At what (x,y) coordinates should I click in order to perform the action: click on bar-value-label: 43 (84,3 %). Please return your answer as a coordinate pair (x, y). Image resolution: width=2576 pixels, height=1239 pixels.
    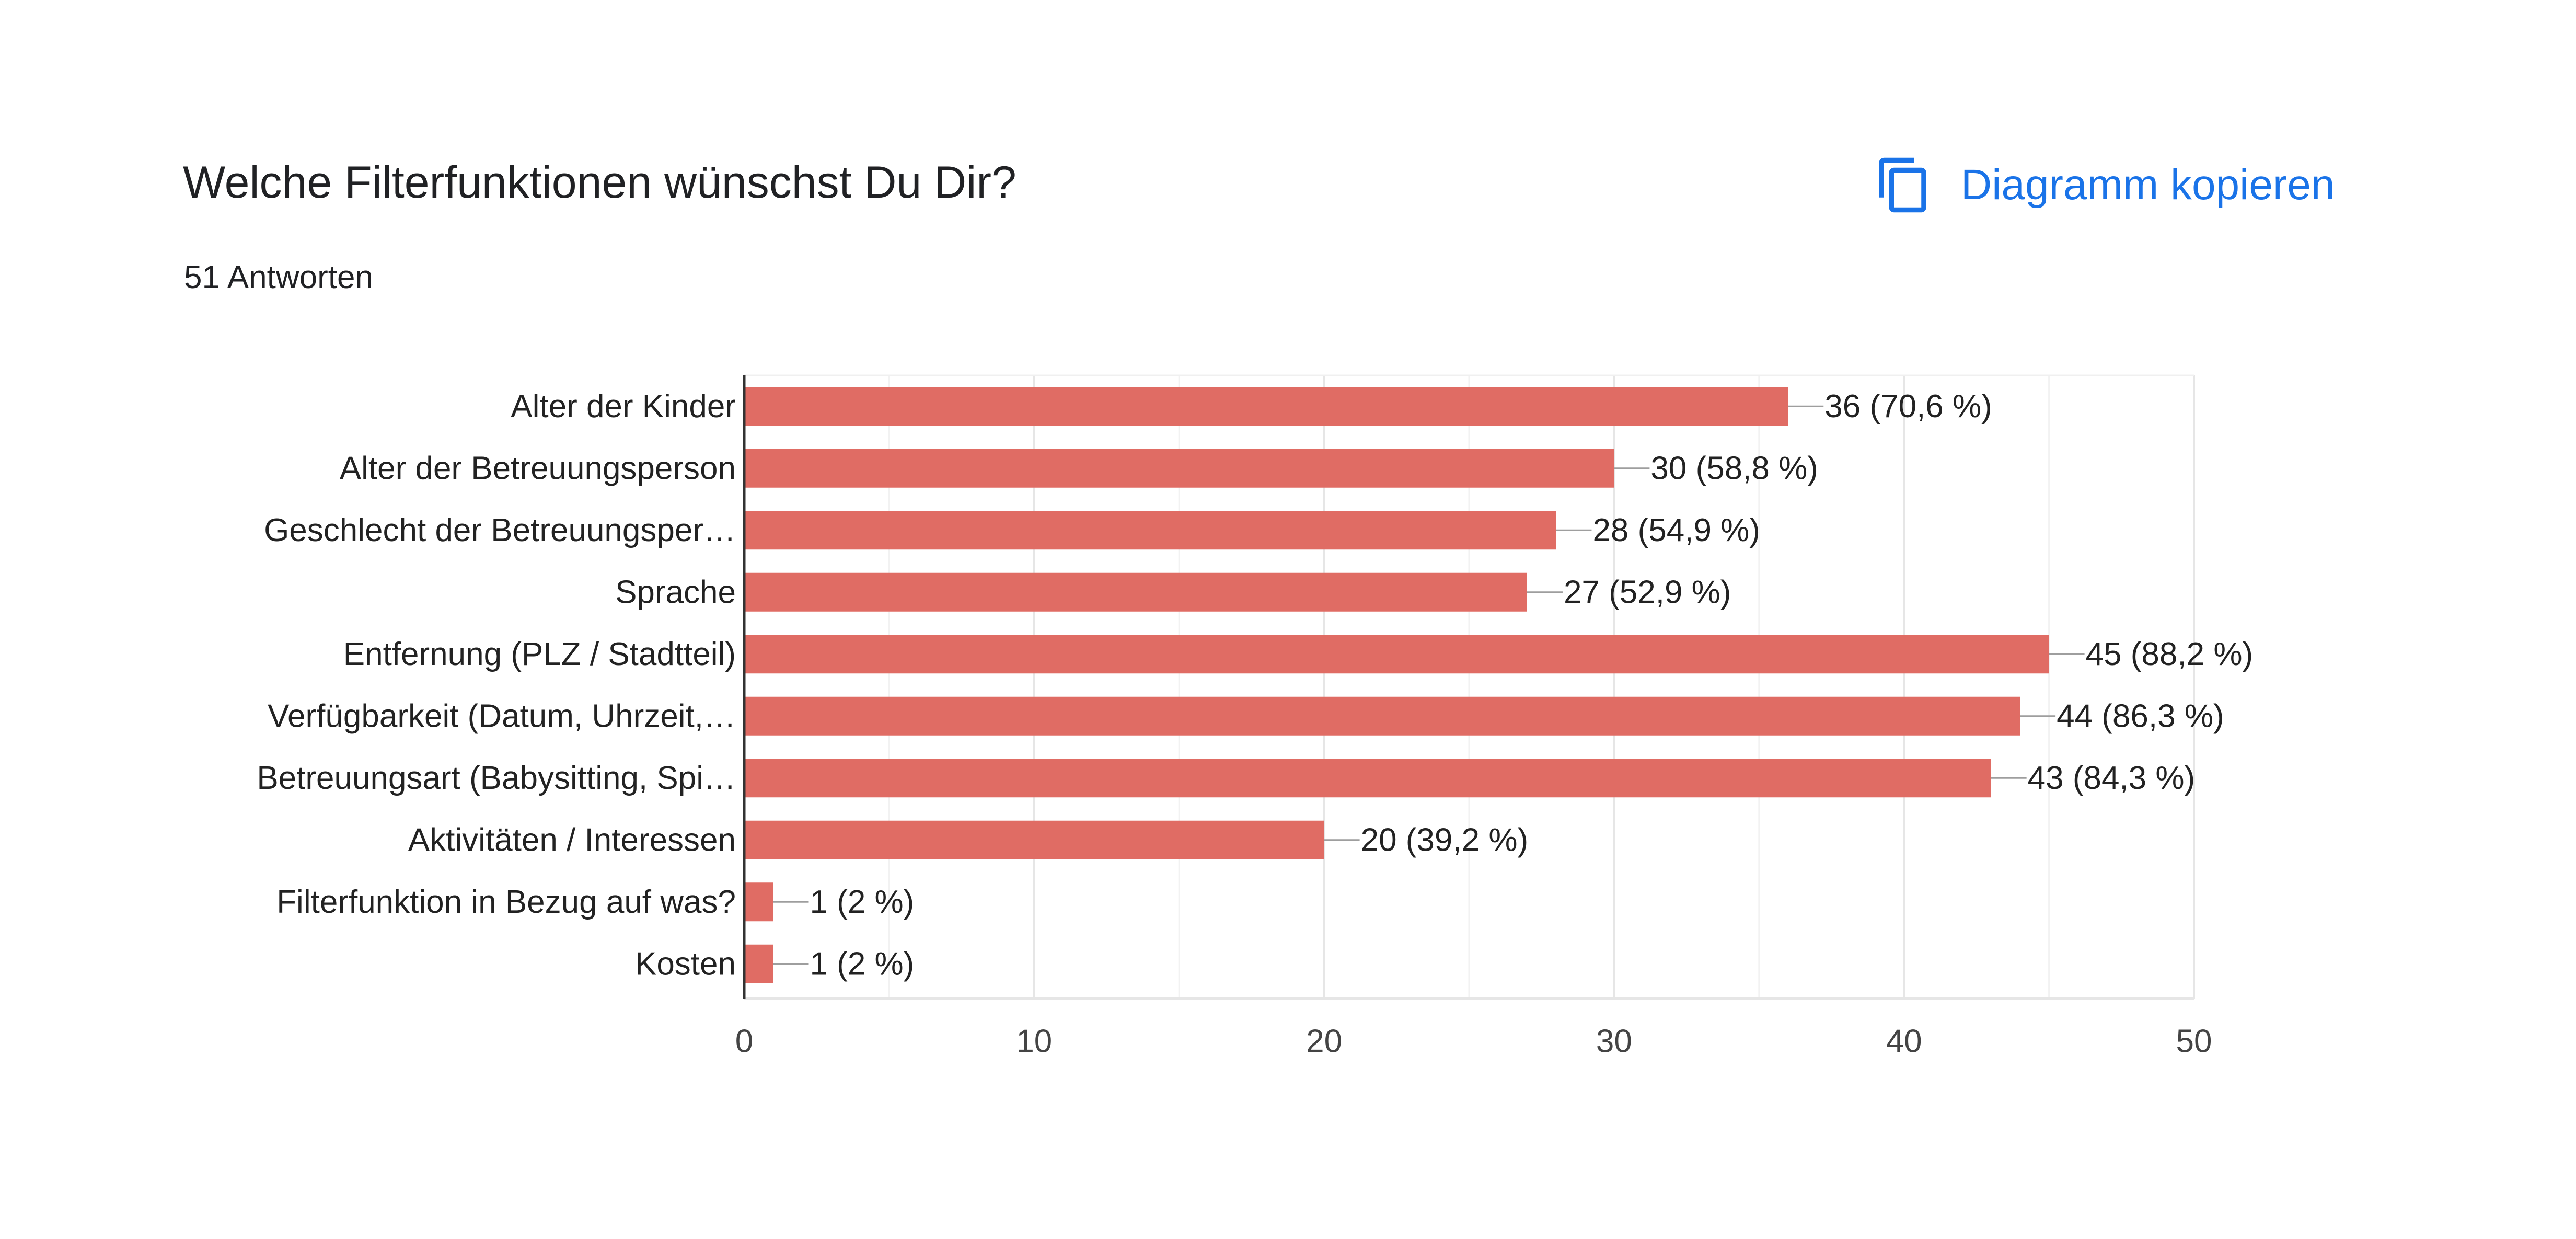
    Looking at the image, I should click on (2112, 778).